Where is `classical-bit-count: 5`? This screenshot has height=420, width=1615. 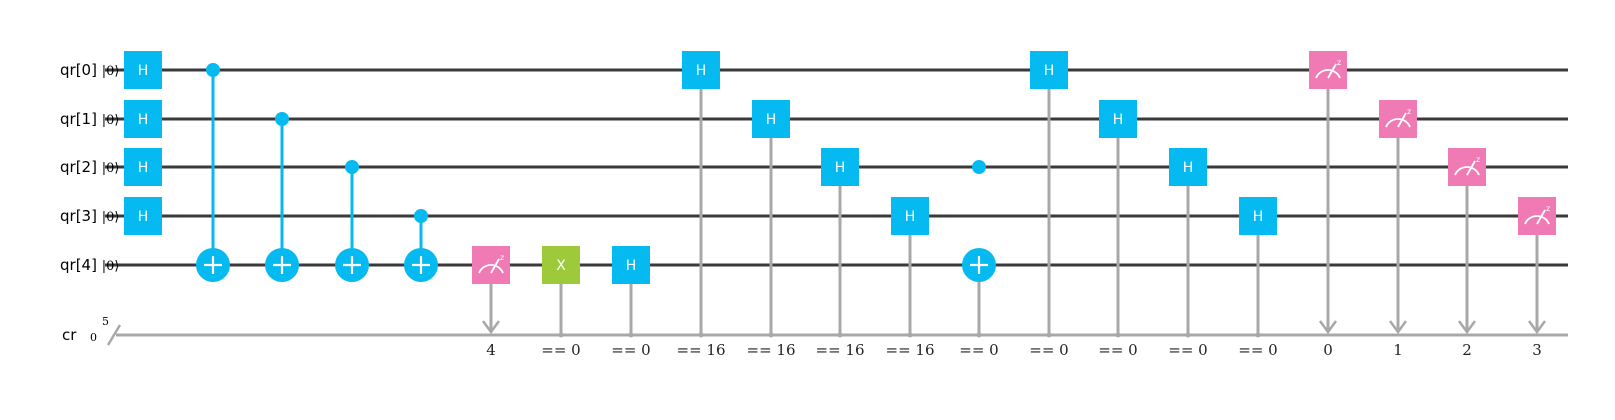 classical-bit-count: 5 is located at coordinates (105, 321).